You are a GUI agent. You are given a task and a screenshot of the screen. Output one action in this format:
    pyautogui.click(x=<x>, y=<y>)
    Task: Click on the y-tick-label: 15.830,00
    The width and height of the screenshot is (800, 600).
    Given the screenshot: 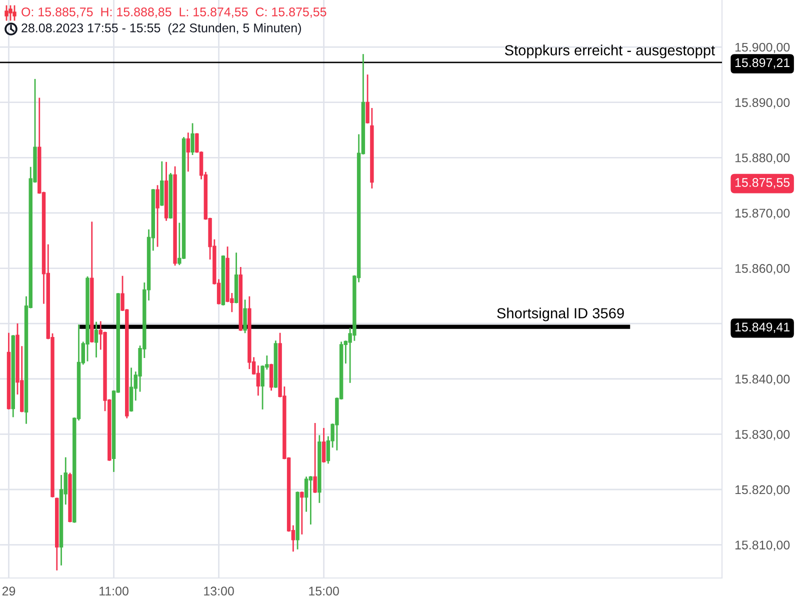 What is the action you would take?
    pyautogui.click(x=762, y=435)
    